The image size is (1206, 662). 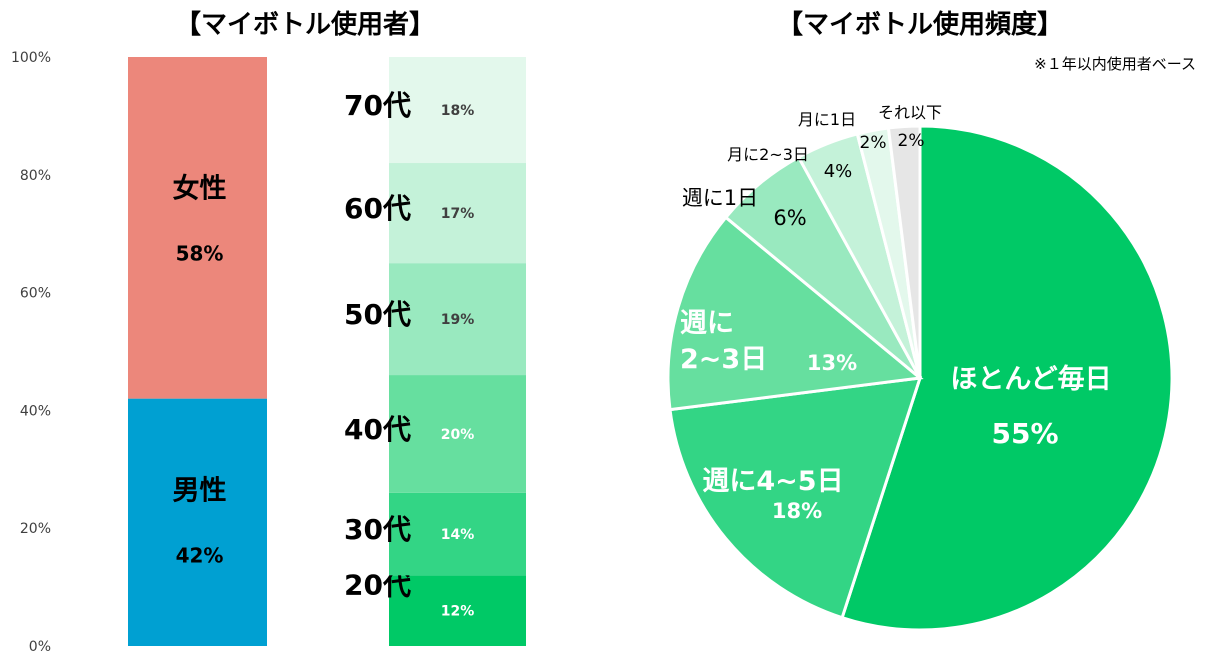 I want to click on pie-slice-name-line1: 週に, so click(x=707, y=323).